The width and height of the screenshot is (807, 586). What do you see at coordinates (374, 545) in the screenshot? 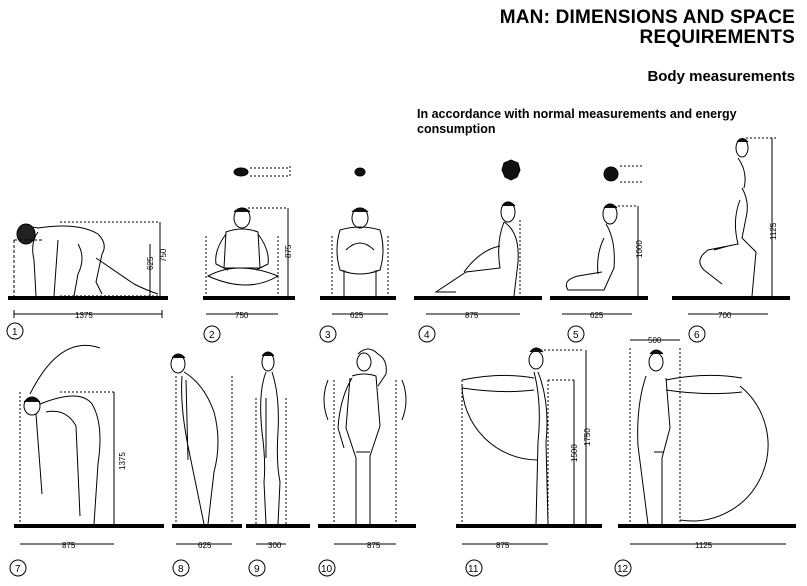
I see `fig10-width: 875` at bounding box center [374, 545].